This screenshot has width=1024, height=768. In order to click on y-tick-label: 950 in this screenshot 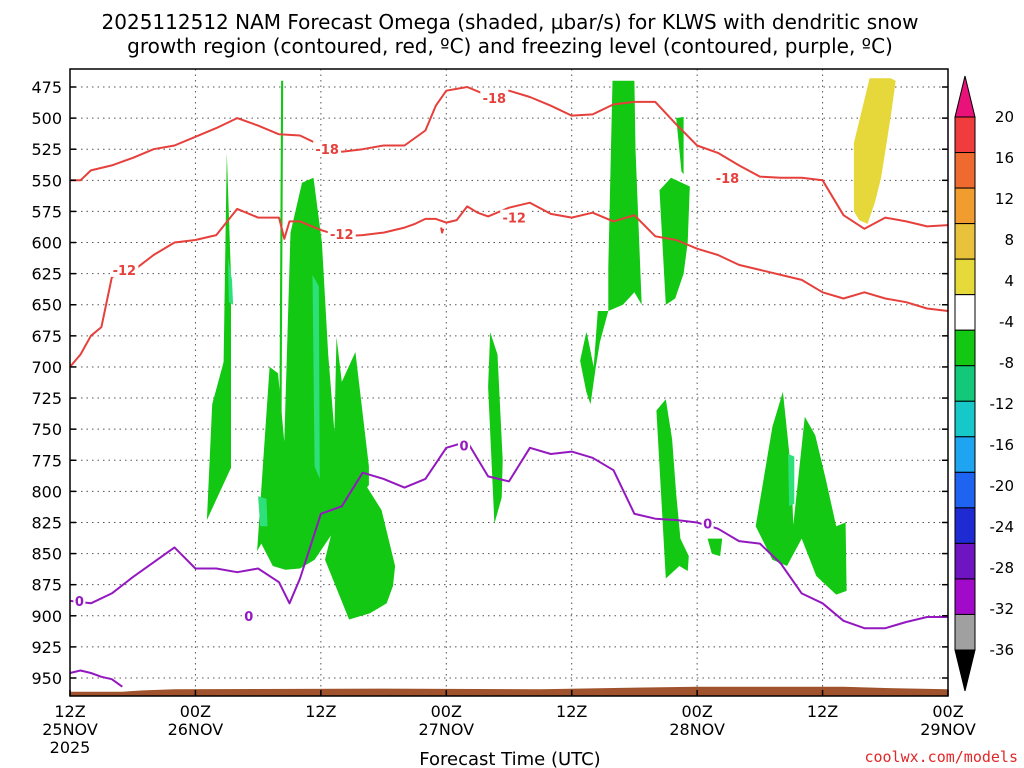, I will do `click(46, 678)`.